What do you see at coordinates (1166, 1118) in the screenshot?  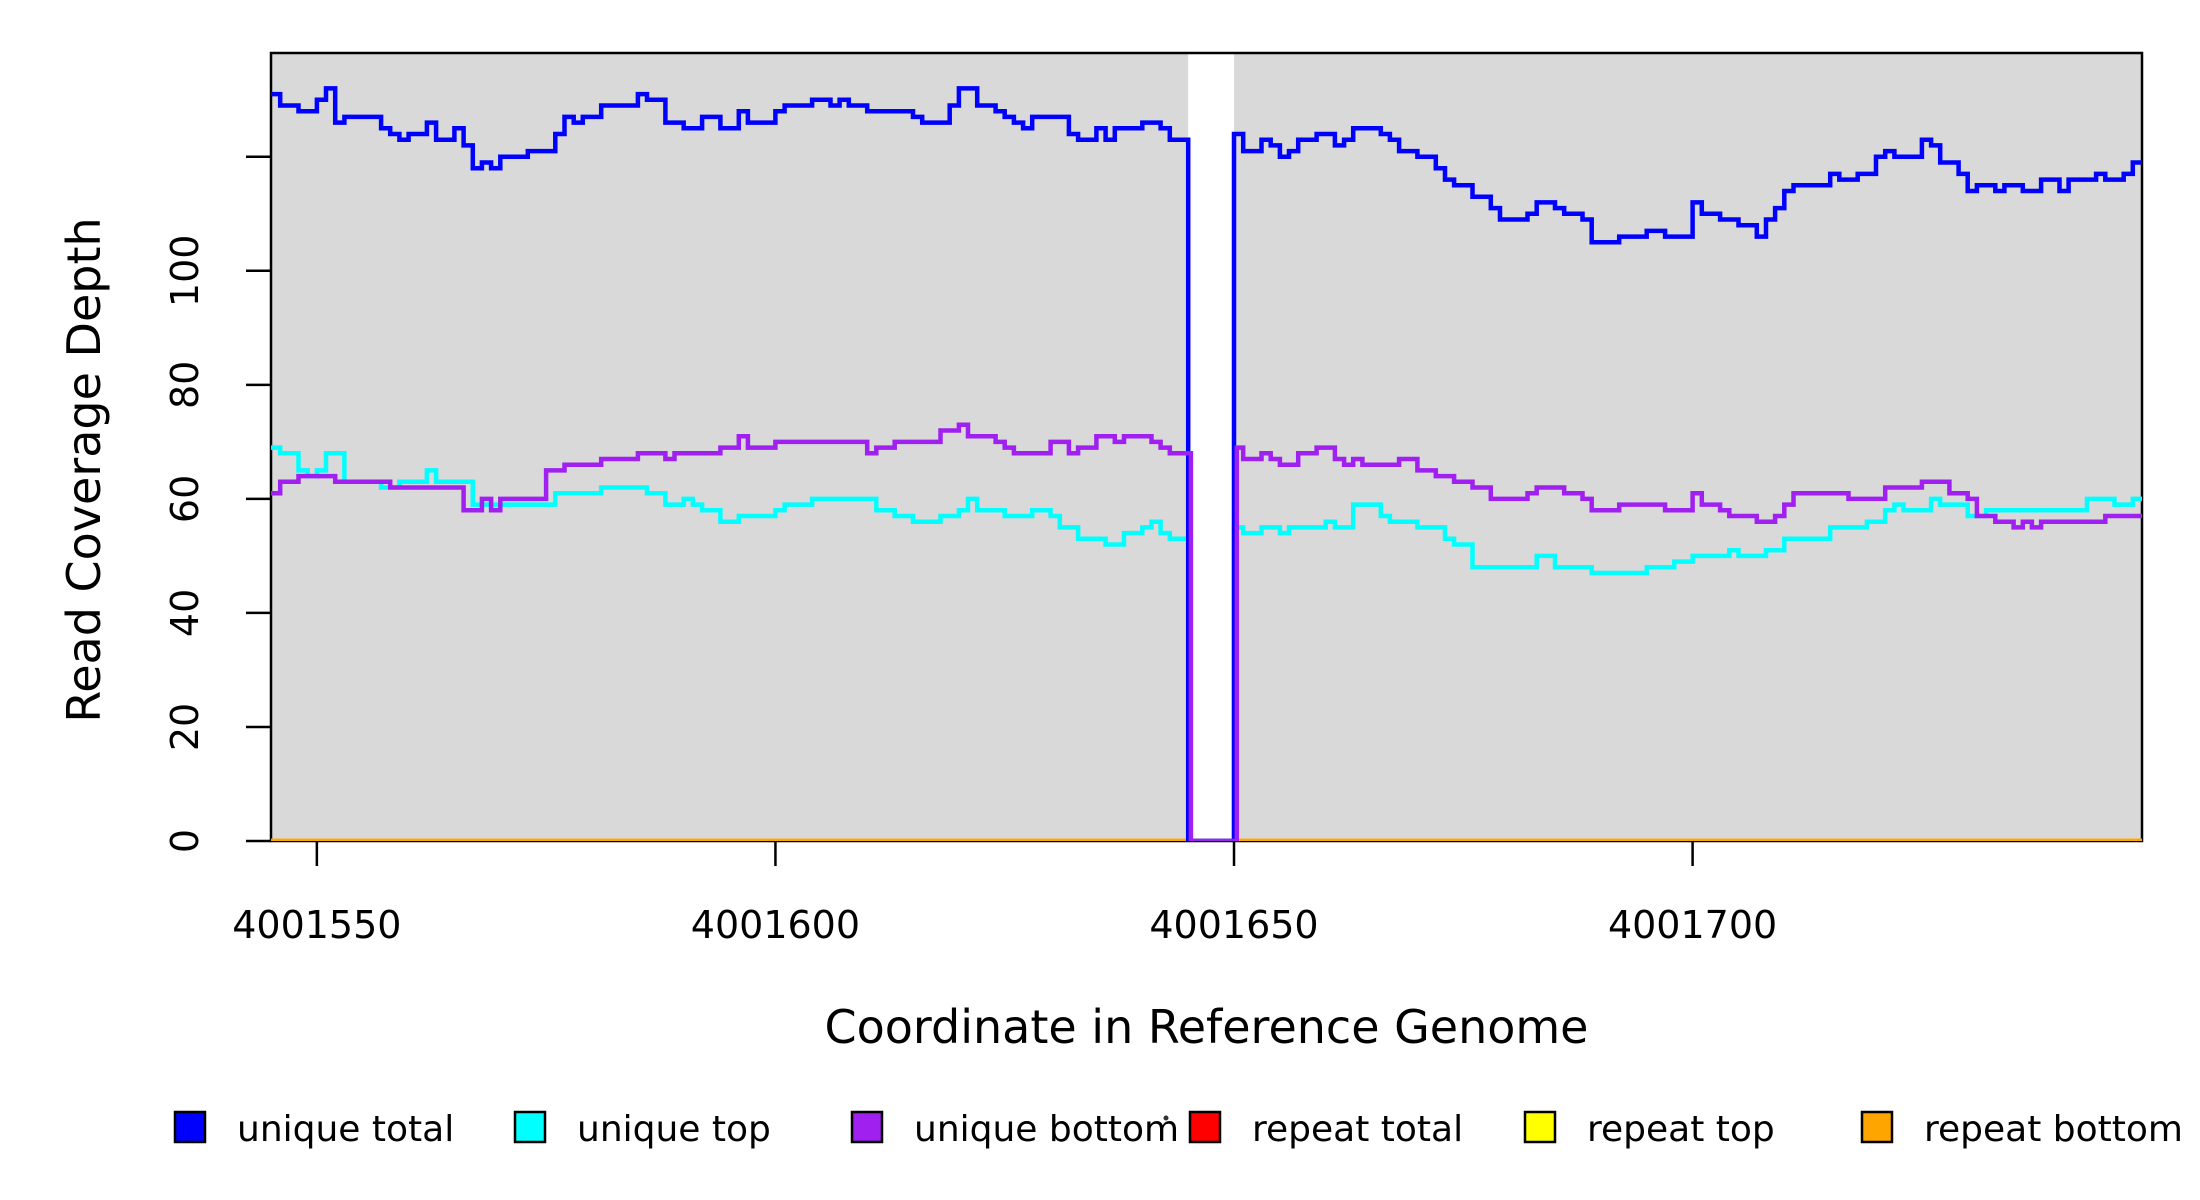 I see `stray-dot-artifact` at bounding box center [1166, 1118].